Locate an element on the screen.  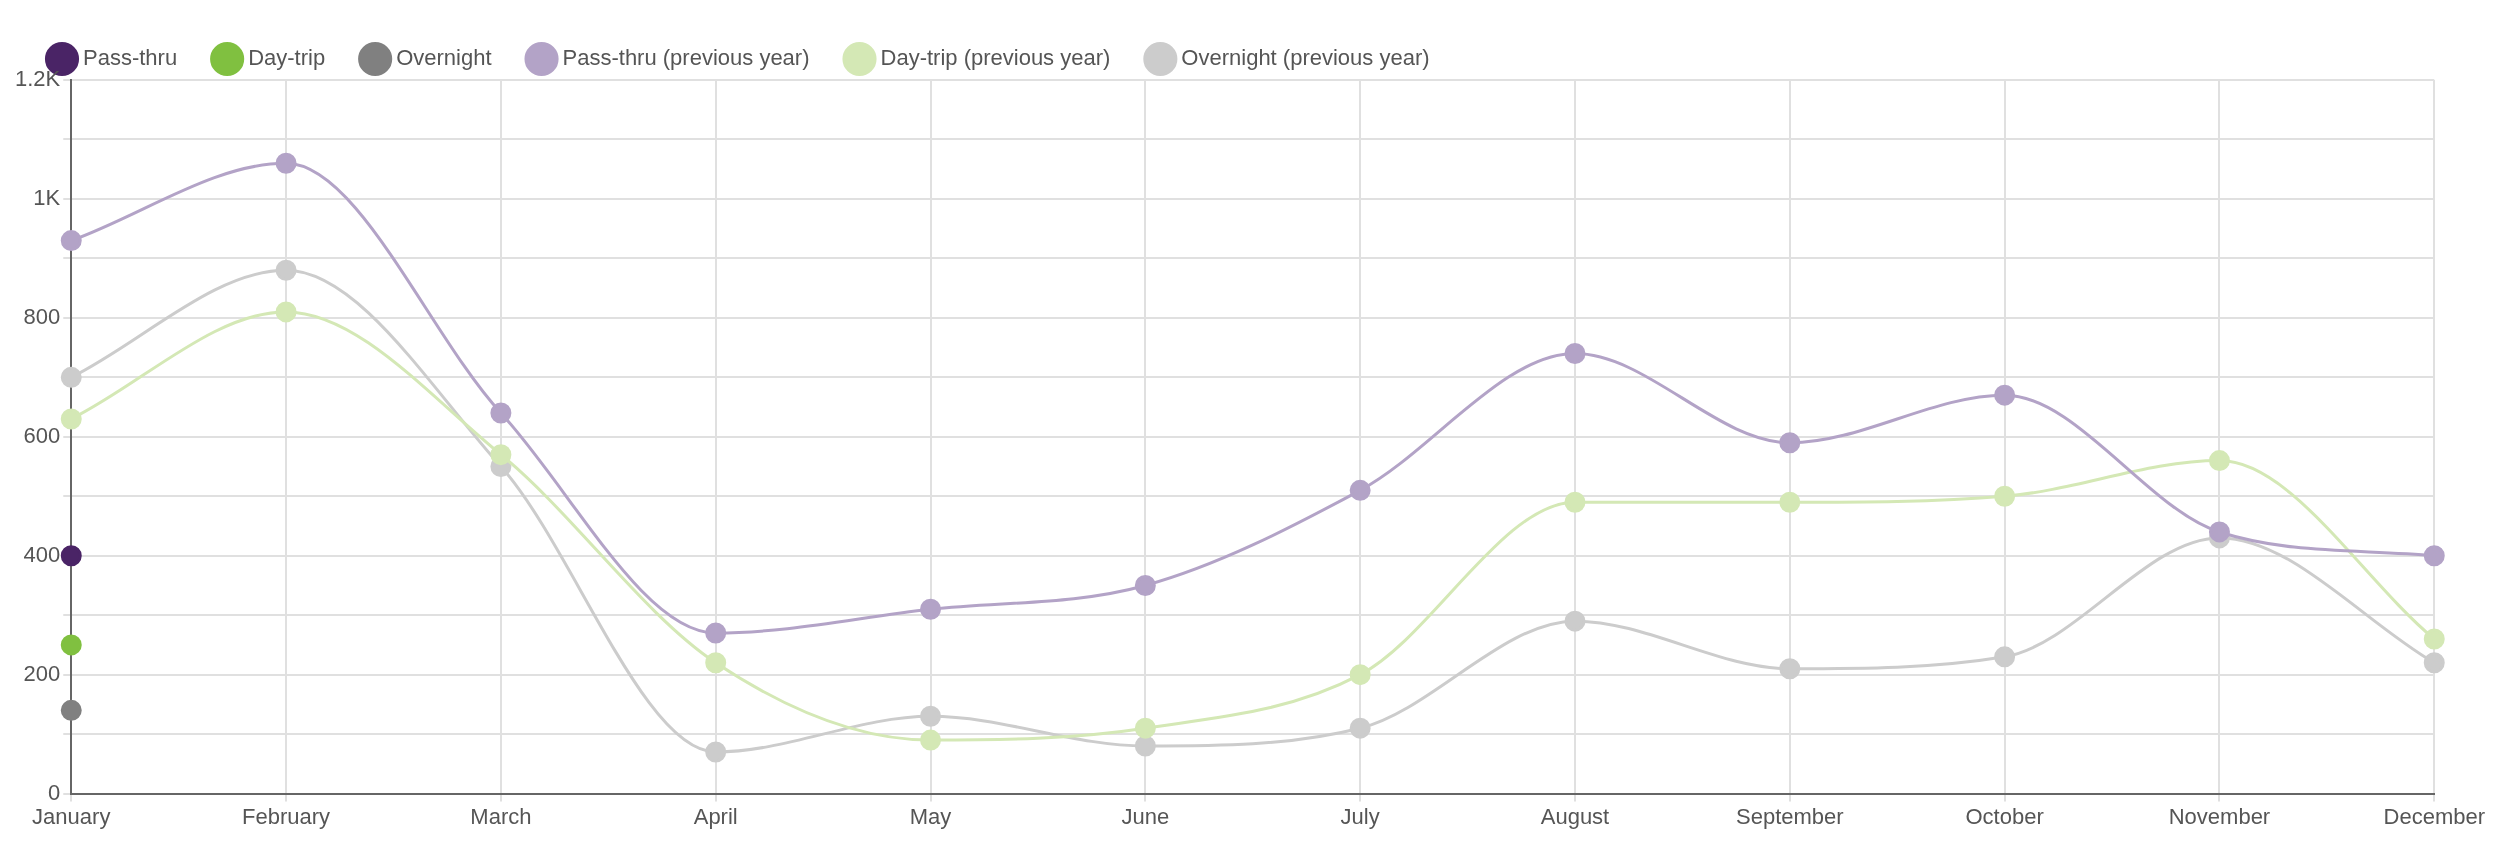
y-tick-label: 600 is located at coordinates (42, 435).